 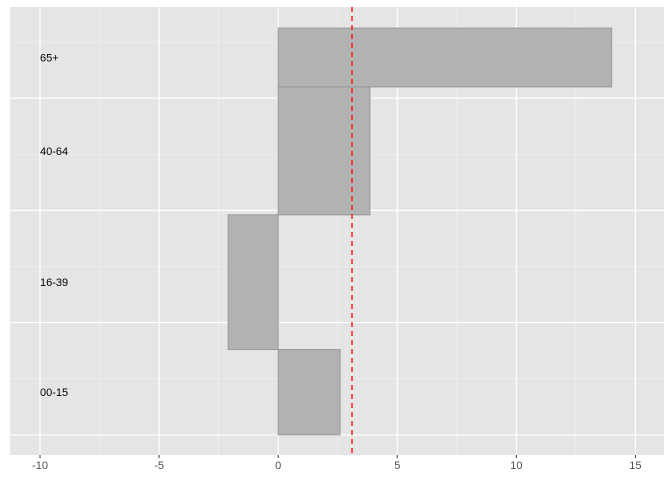 I want to click on bar-65+, so click(x=445, y=57).